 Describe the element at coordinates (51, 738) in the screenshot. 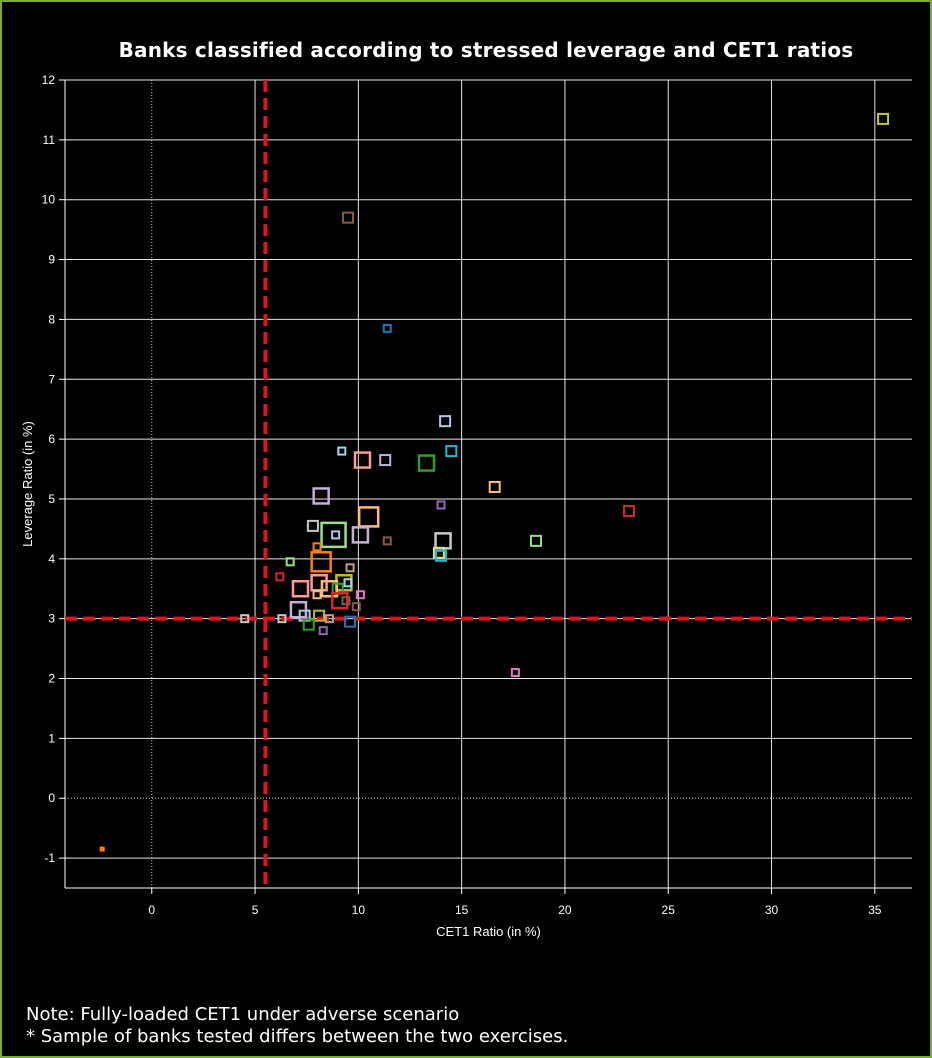

I see `y-tick-label: 1` at that location.